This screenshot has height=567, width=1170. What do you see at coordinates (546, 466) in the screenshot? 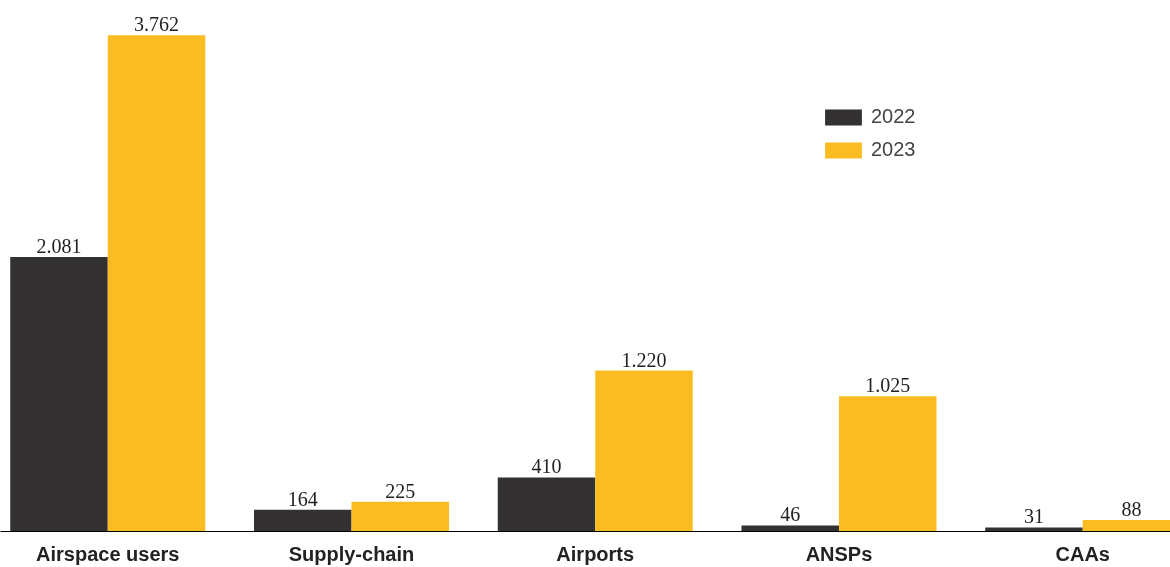
I see `data-label: 410` at bounding box center [546, 466].